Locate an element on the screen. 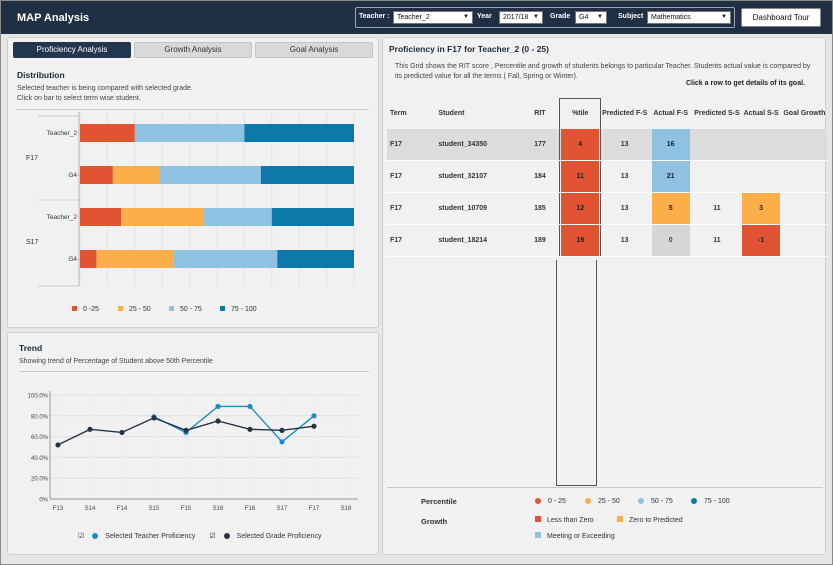 The width and height of the screenshot is (833, 565). table-row: F17 student_34350 177 4 13 16 is located at coordinates (607, 144).